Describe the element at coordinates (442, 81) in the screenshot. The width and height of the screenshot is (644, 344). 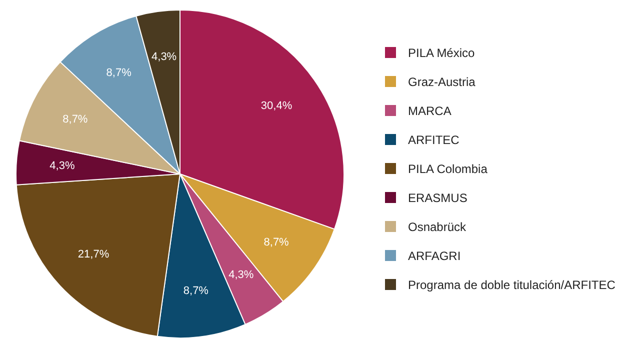
I see `legend-label: Graz-Austria` at that location.